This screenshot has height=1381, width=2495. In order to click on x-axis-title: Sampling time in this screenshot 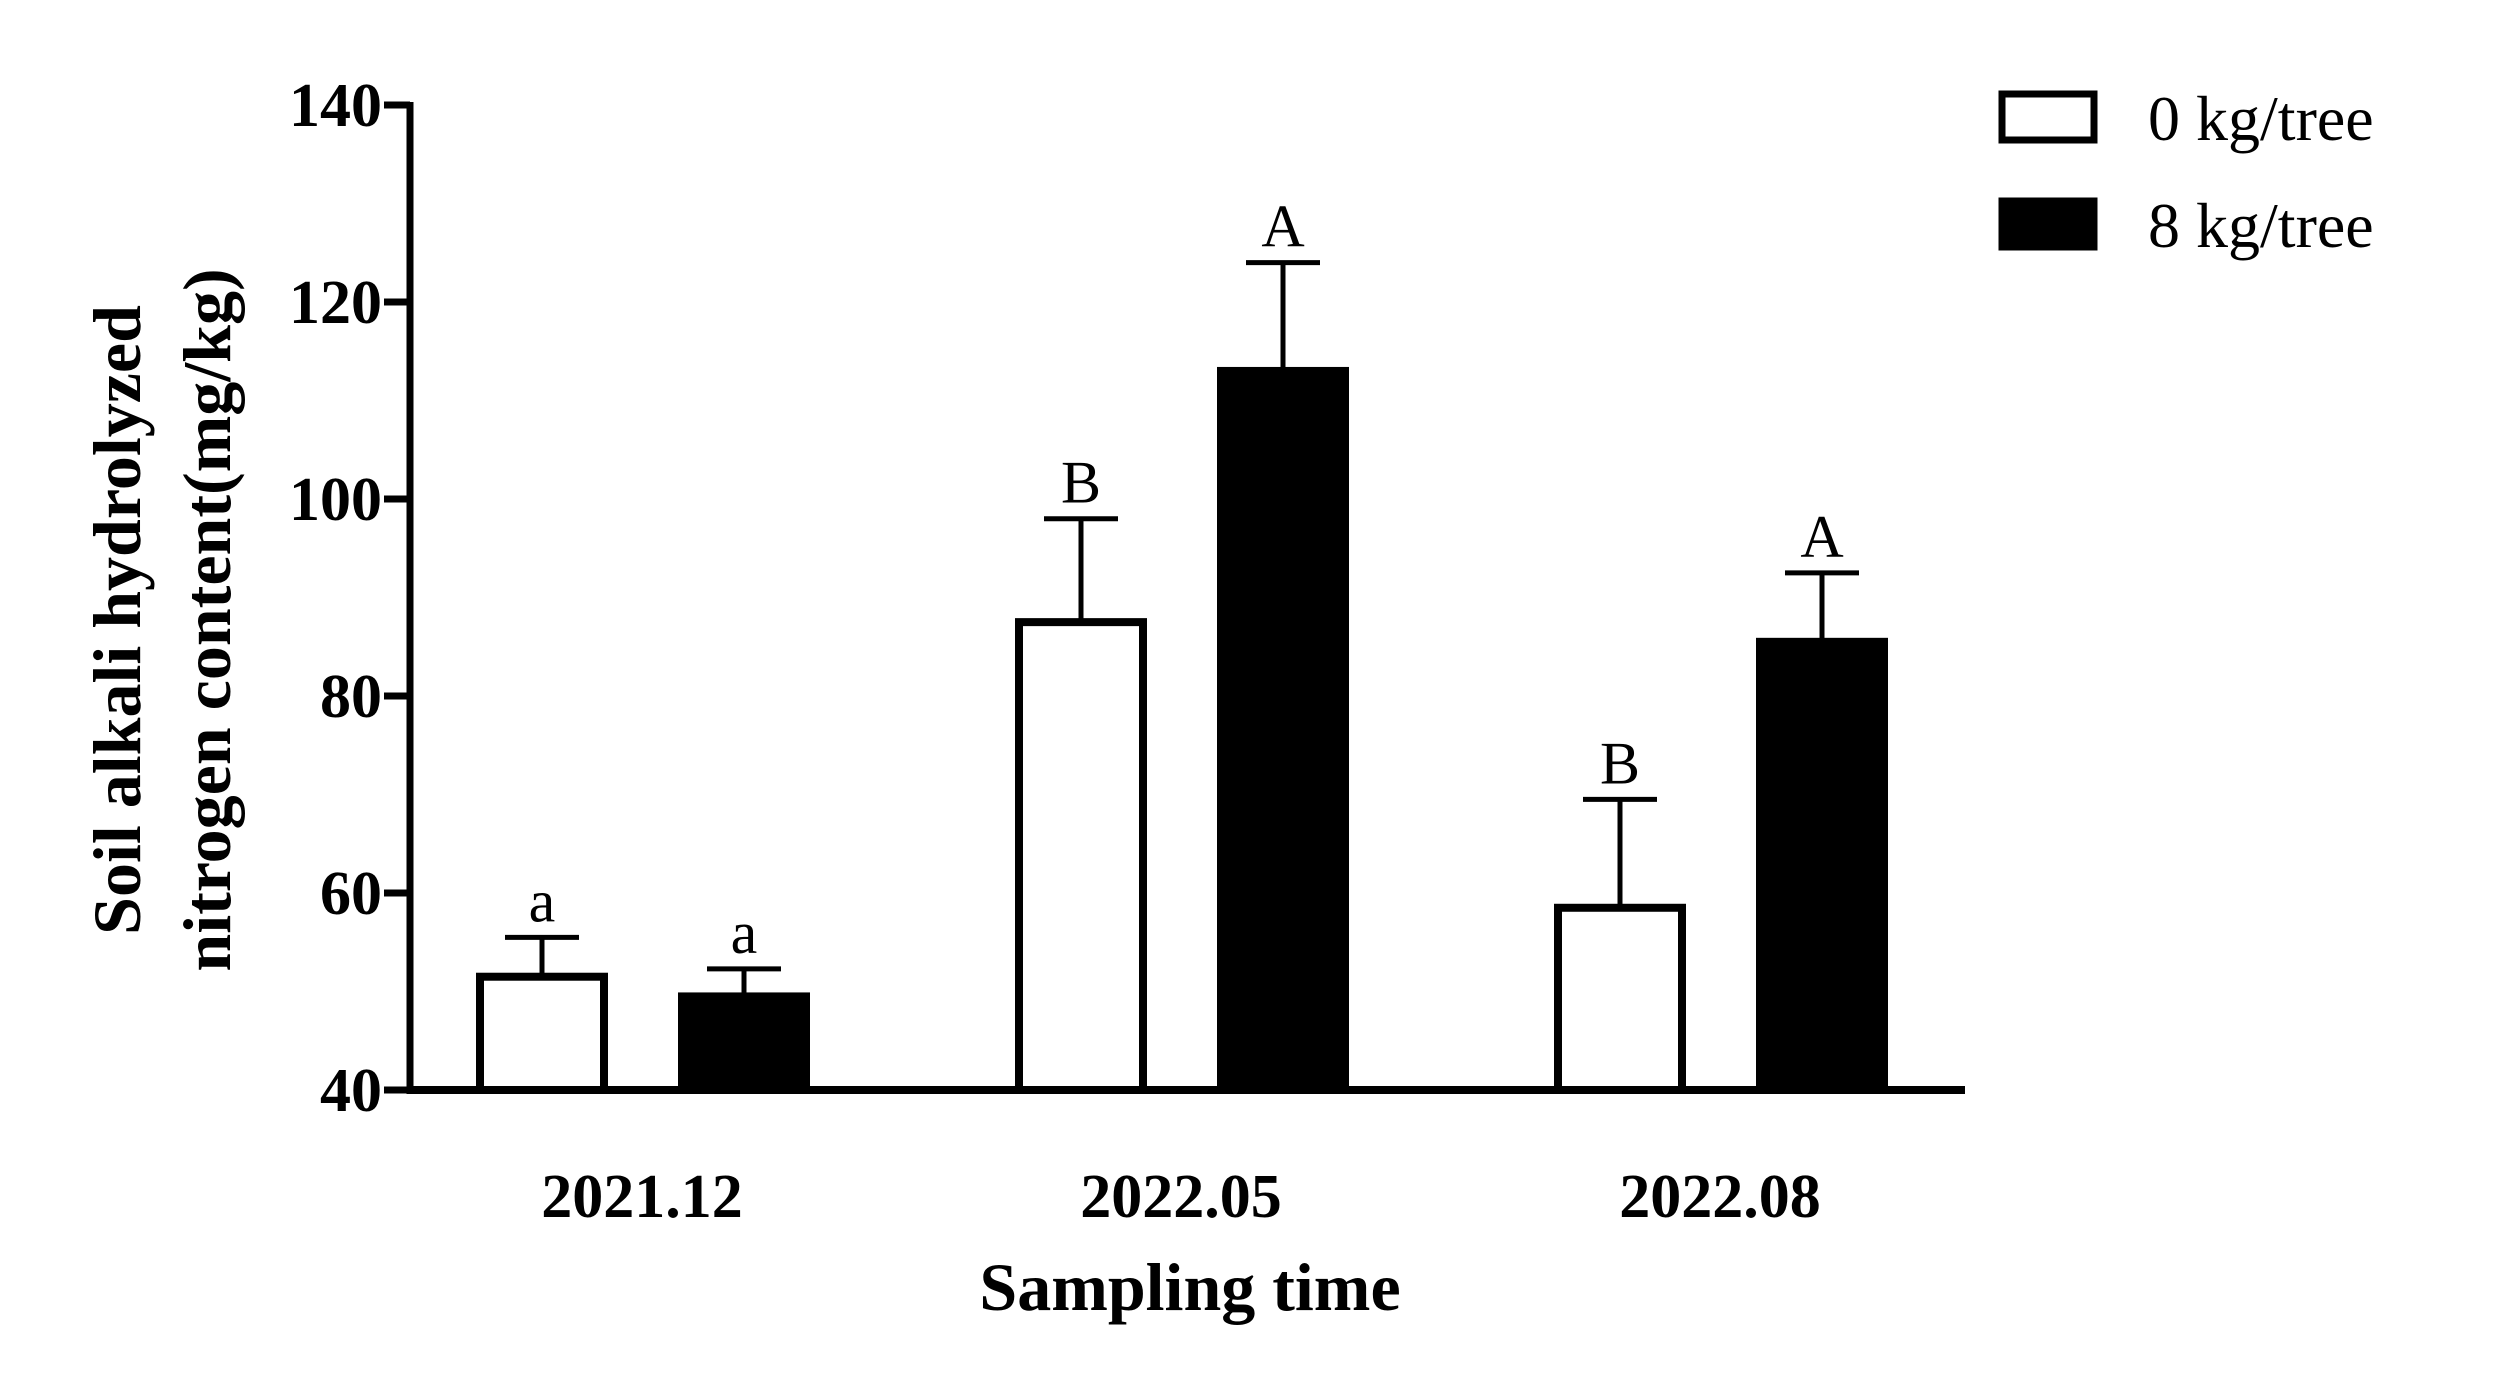, I will do `click(1189, 1287)`.